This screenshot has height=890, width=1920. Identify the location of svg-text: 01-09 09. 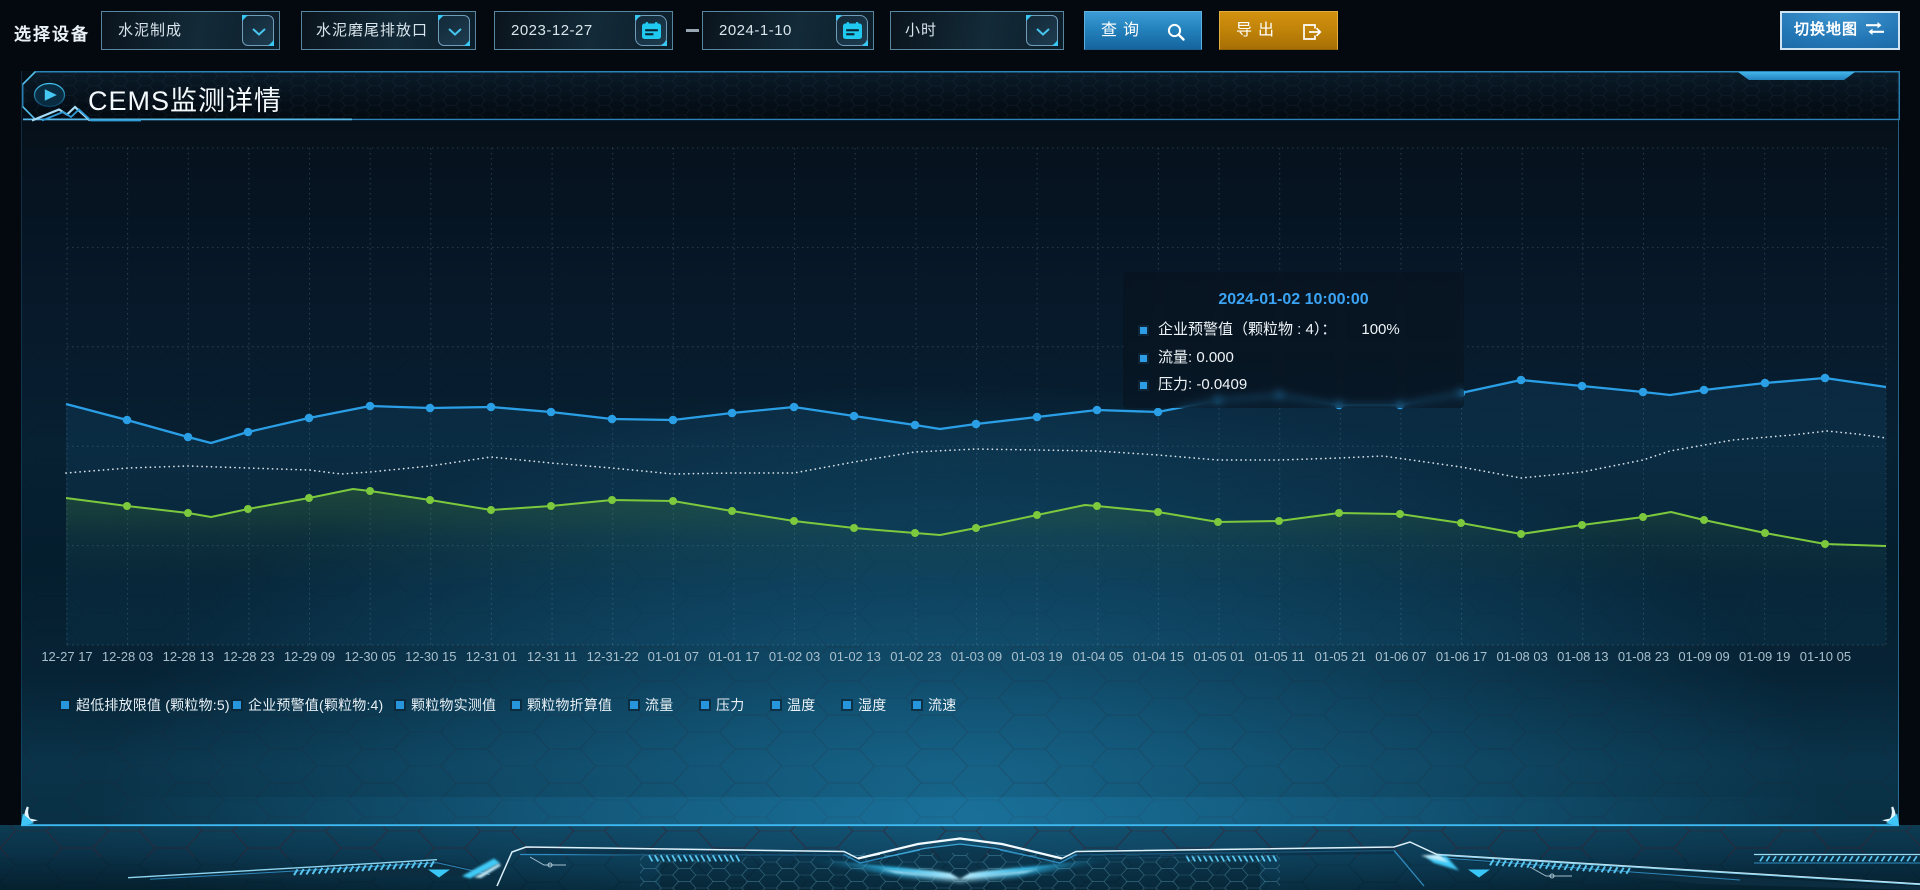
(1703, 656).